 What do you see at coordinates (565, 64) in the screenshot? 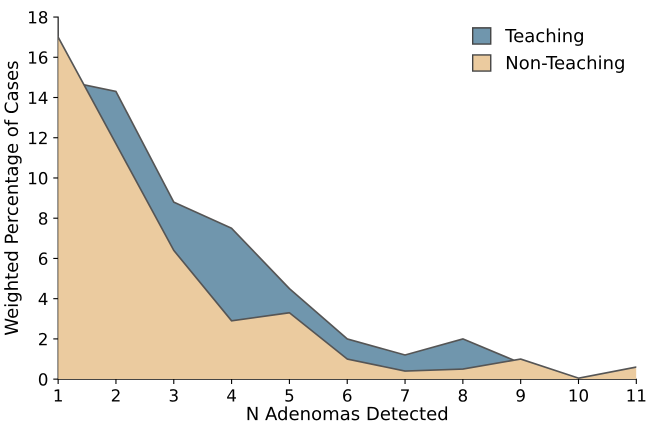
I see `legend-label: Non-Teaching` at bounding box center [565, 64].